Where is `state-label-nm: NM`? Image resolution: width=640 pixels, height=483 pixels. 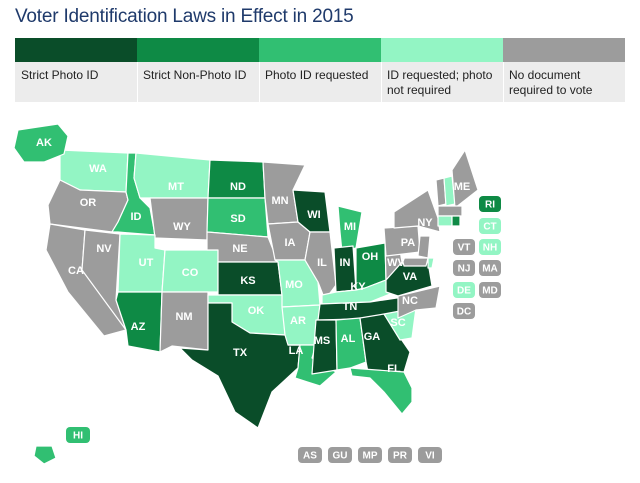
state-label-nm: NM is located at coordinates (183, 317).